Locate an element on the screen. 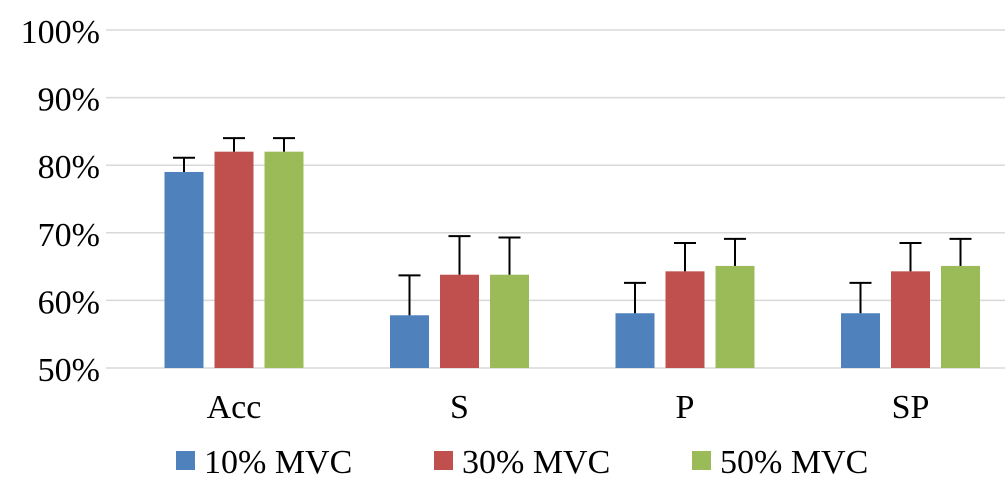 The image size is (1005, 488). y-tick-label: 50% is located at coordinates (69, 370).